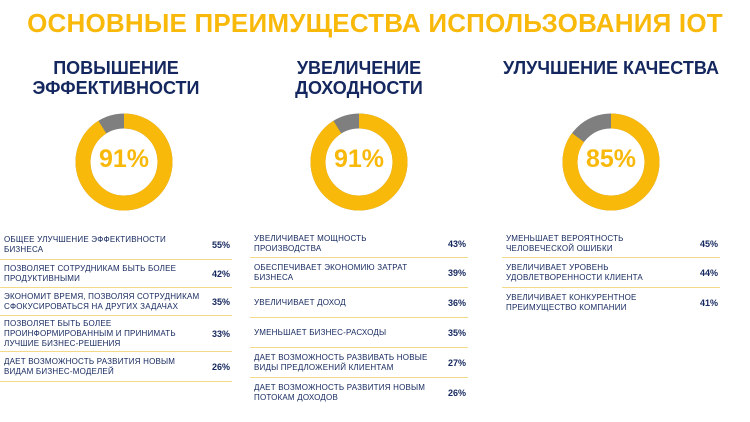  Describe the element at coordinates (300, 302) in the screenshot. I see `list-item-label: УВЕЛИЧИВАЕТ ДОХОД` at that location.